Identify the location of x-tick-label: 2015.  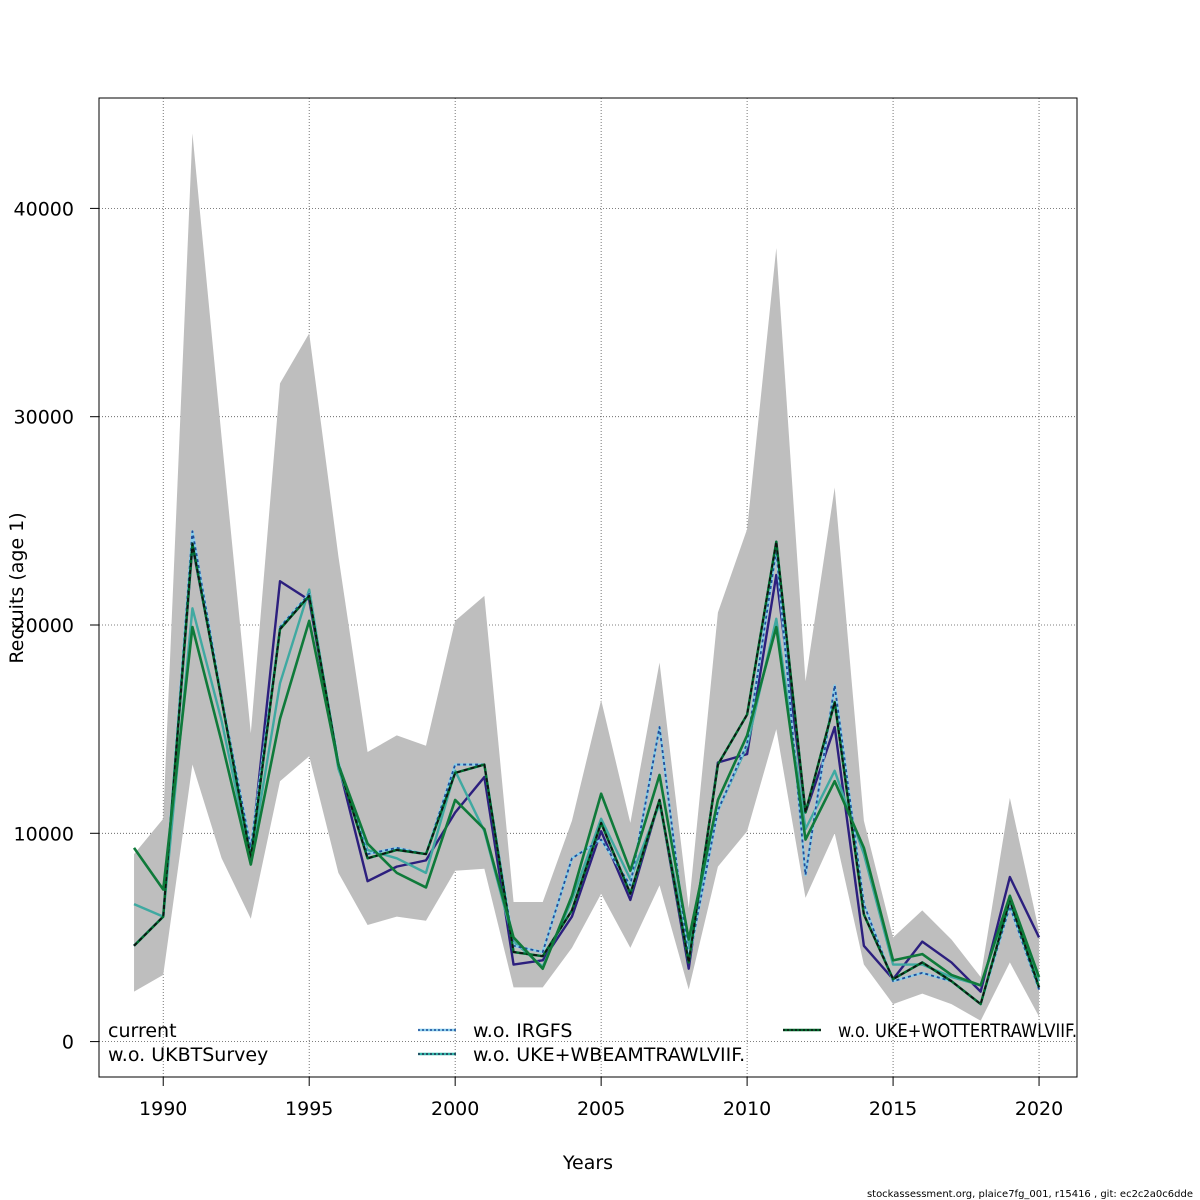
(893, 1109).